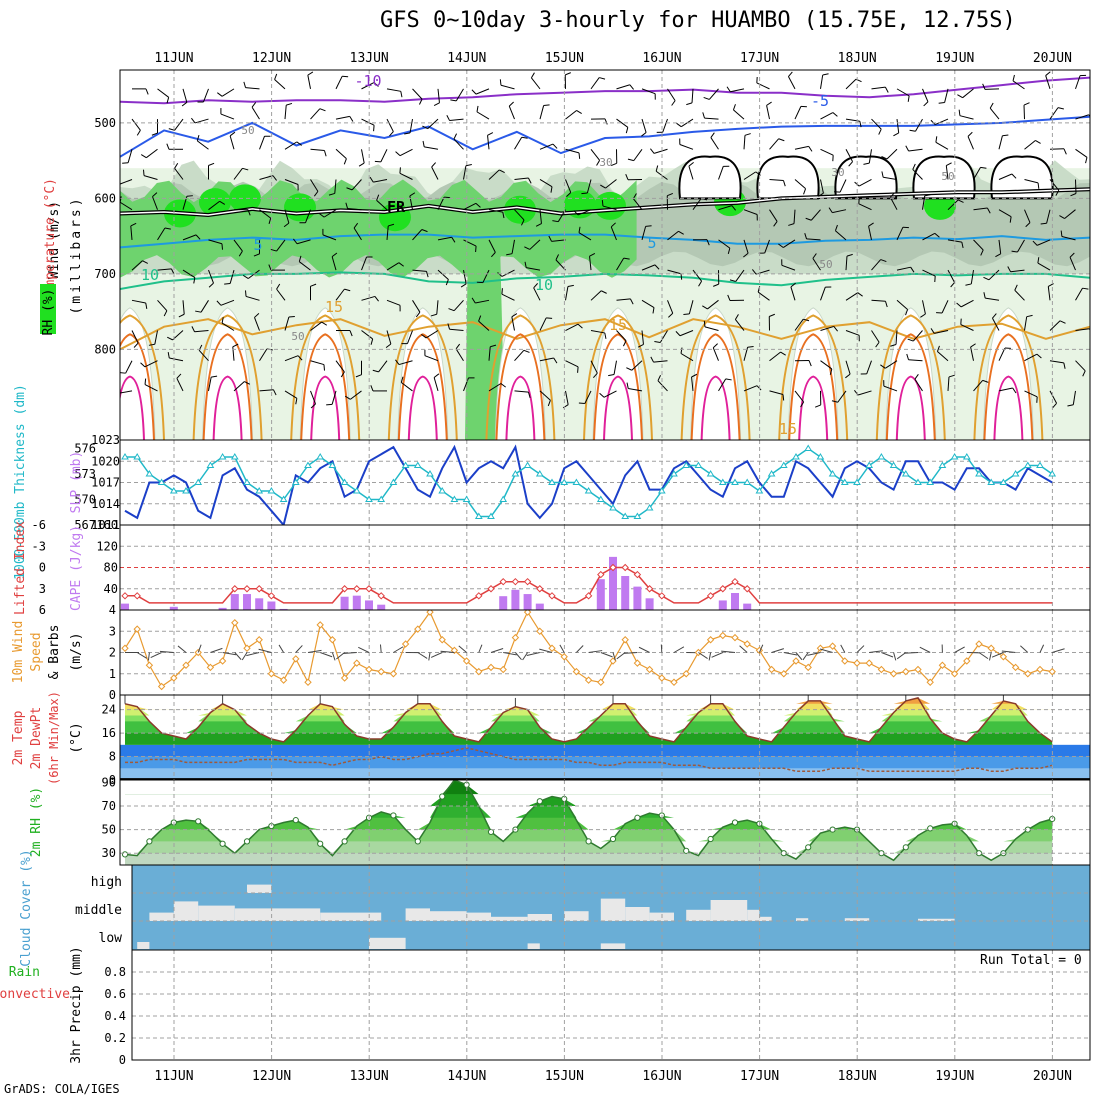 The image size is (1100, 1100). Describe the element at coordinates (75, 567) in the screenshot. I see `cape-y-axis: -6 -3 0 3 6 160 120 80 40` at that location.